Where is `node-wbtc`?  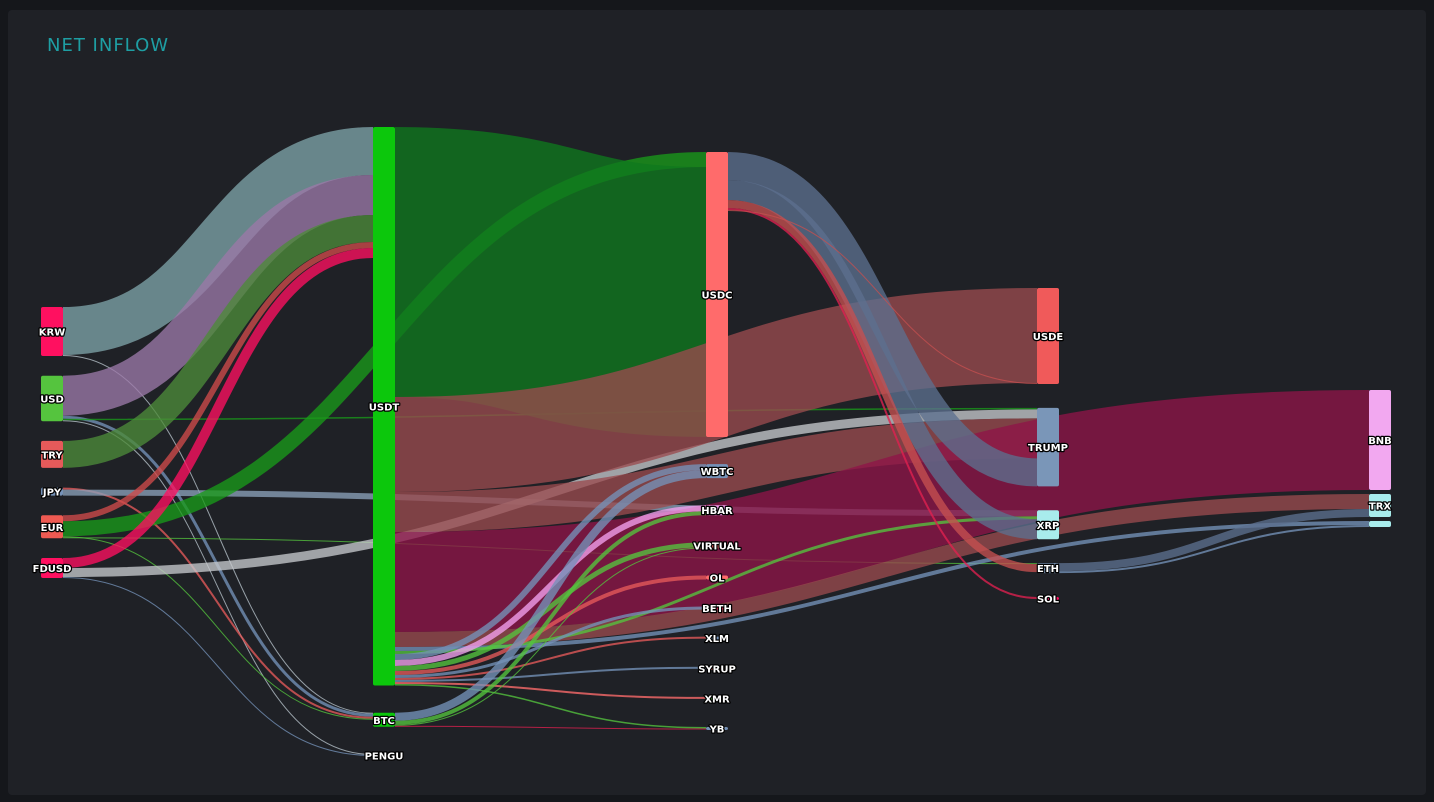
node-wbtc is located at coordinates (717, 471).